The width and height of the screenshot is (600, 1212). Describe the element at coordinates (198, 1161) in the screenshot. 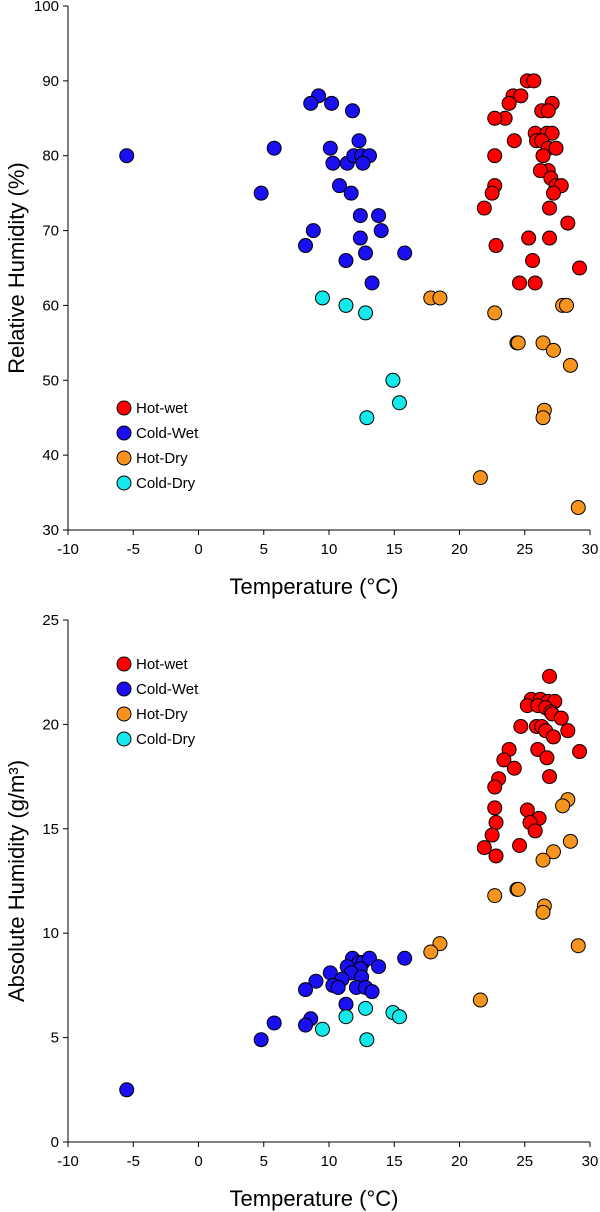

I see `x-tick-label: 0` at that location.